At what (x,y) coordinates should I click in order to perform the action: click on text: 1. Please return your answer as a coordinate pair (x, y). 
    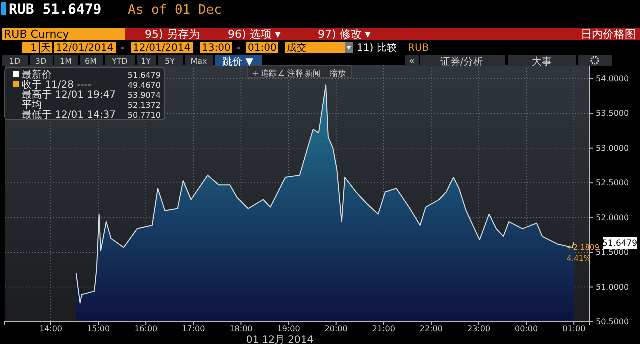
    Looking at the image, I should click on (33, 48).